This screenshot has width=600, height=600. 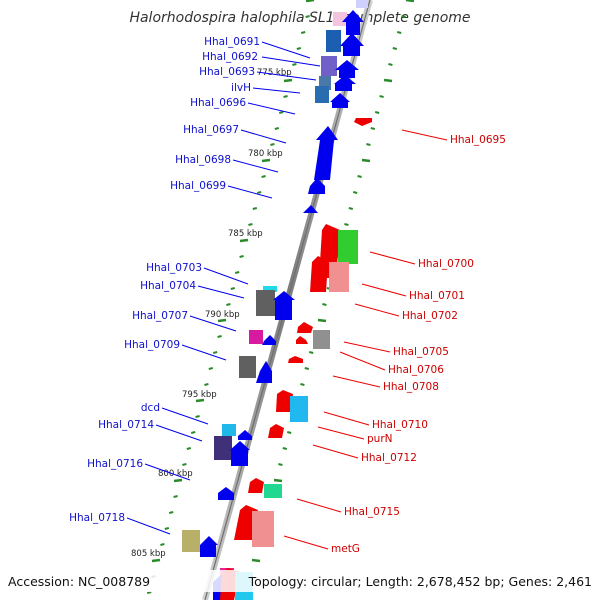 What do you see at coordinates (380, 439) in the screenshot?
I see `gene-label: purN` at bounding box center [380, 439].